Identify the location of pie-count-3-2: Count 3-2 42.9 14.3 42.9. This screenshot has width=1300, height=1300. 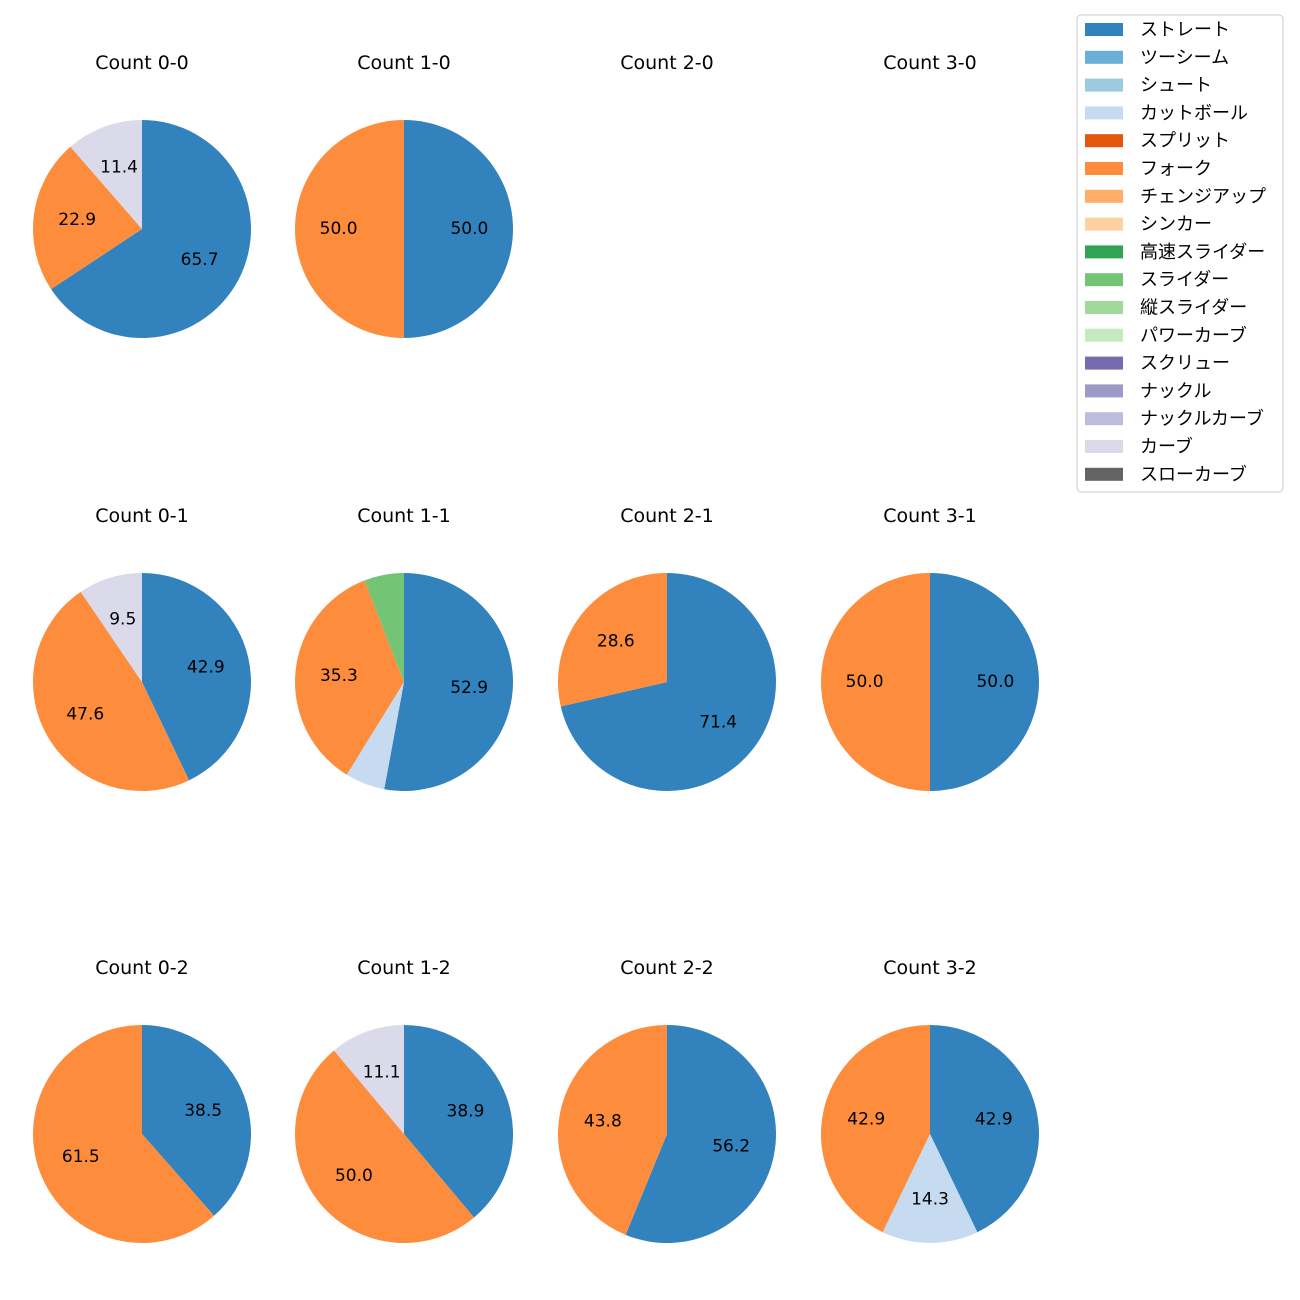
(930, 1100).